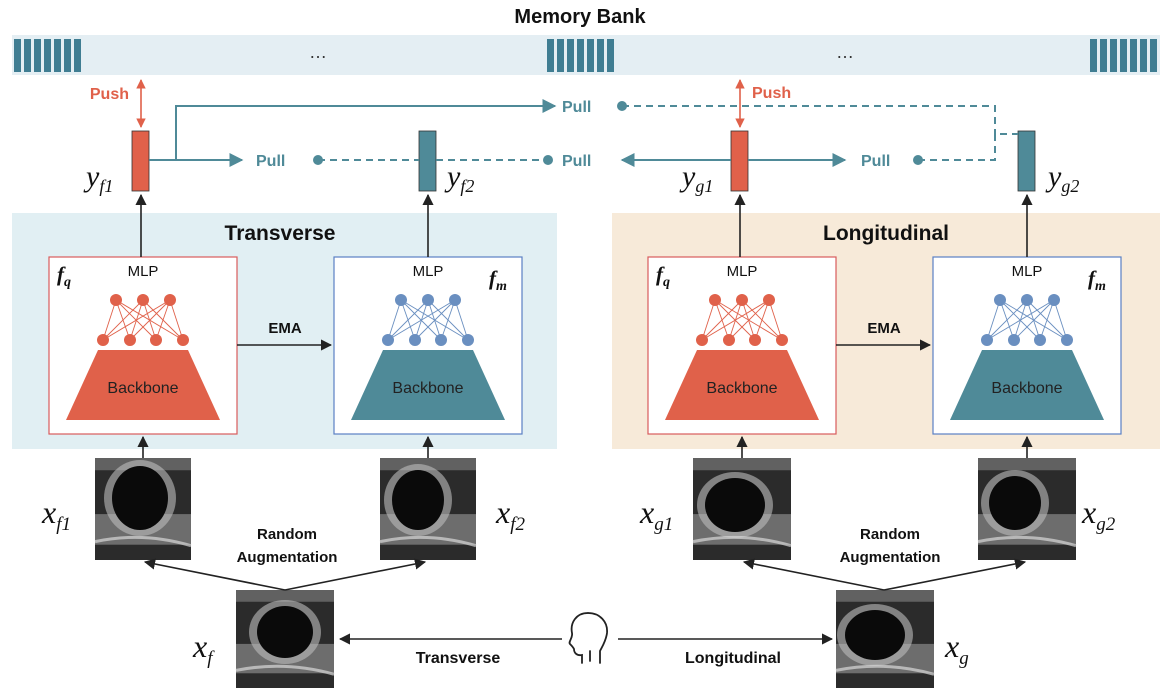  Describe the element at coordinates (498, 280) in the screenshot. I see `fm-label-transverse: fm` at that location.